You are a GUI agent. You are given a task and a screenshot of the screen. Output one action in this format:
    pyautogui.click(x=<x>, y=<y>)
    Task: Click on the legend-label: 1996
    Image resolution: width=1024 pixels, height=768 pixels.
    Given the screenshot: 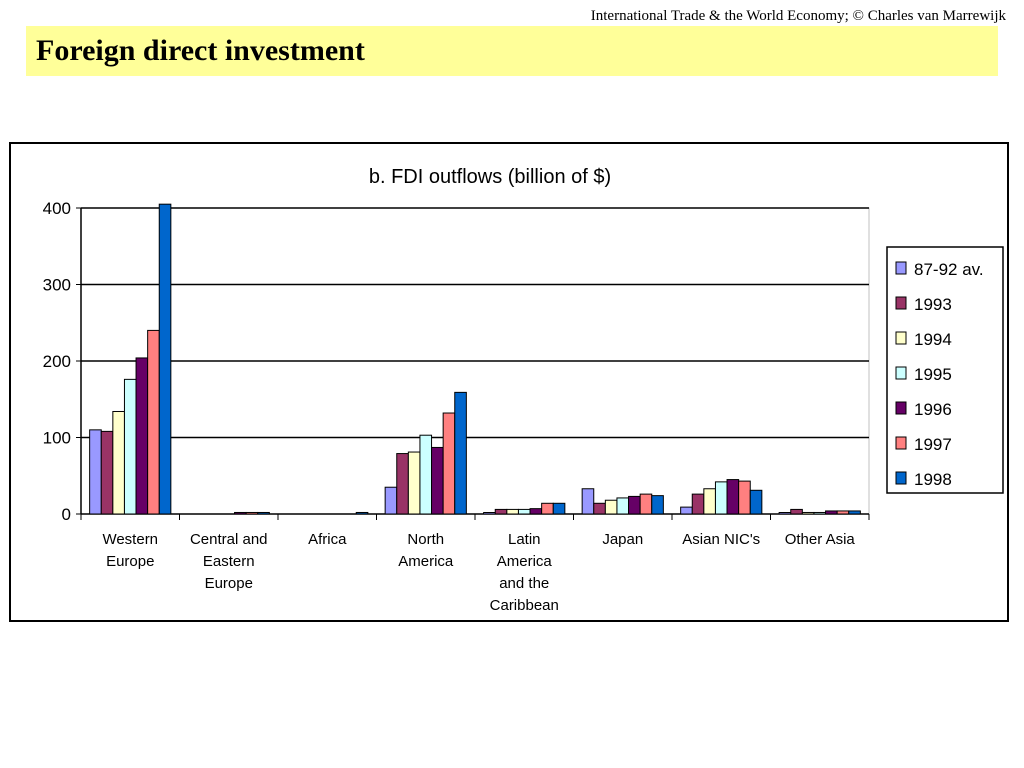 What is the action you would take?
    pyautogui.click(x=933, y=409)
    